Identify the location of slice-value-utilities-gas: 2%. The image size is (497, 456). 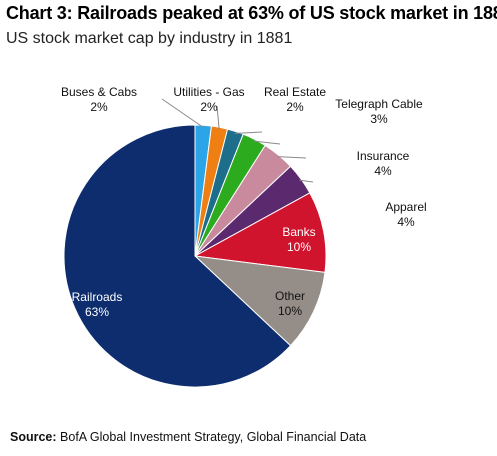
(209, 107).